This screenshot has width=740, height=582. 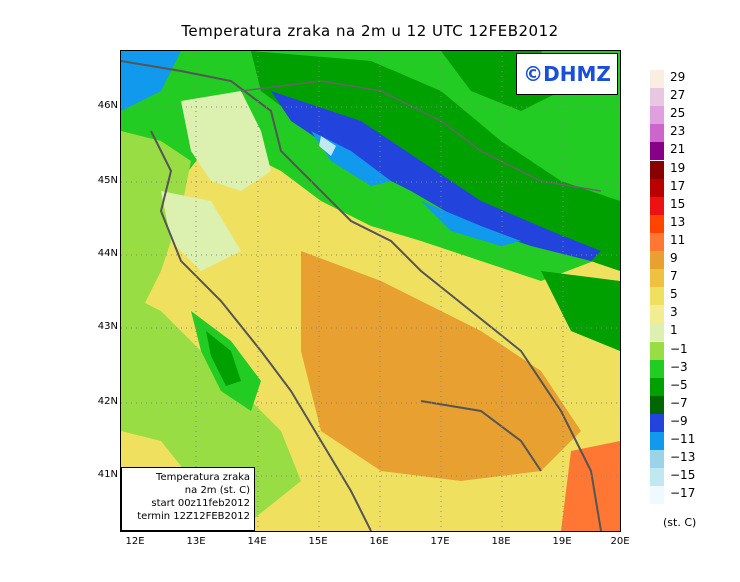 What do you see at coordinates (679, 366) in the screenshot?
I see `legend-label: −3` at bounding box center [679, 366].